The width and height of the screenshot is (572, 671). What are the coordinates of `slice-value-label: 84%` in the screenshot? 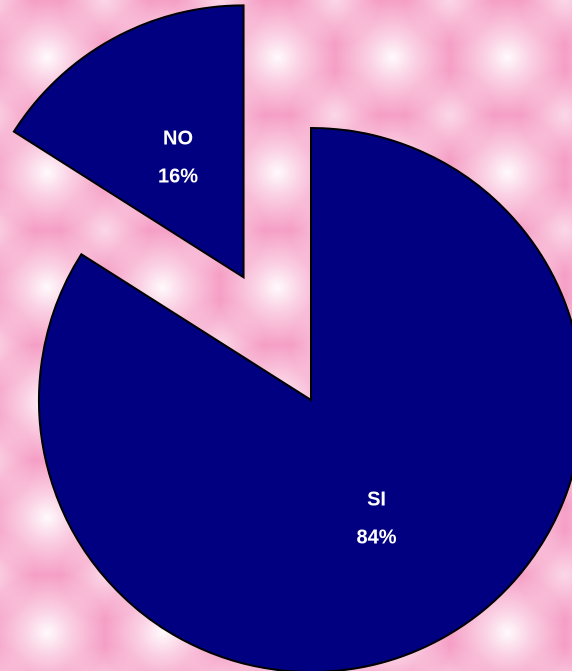 It's located at (377, 537).